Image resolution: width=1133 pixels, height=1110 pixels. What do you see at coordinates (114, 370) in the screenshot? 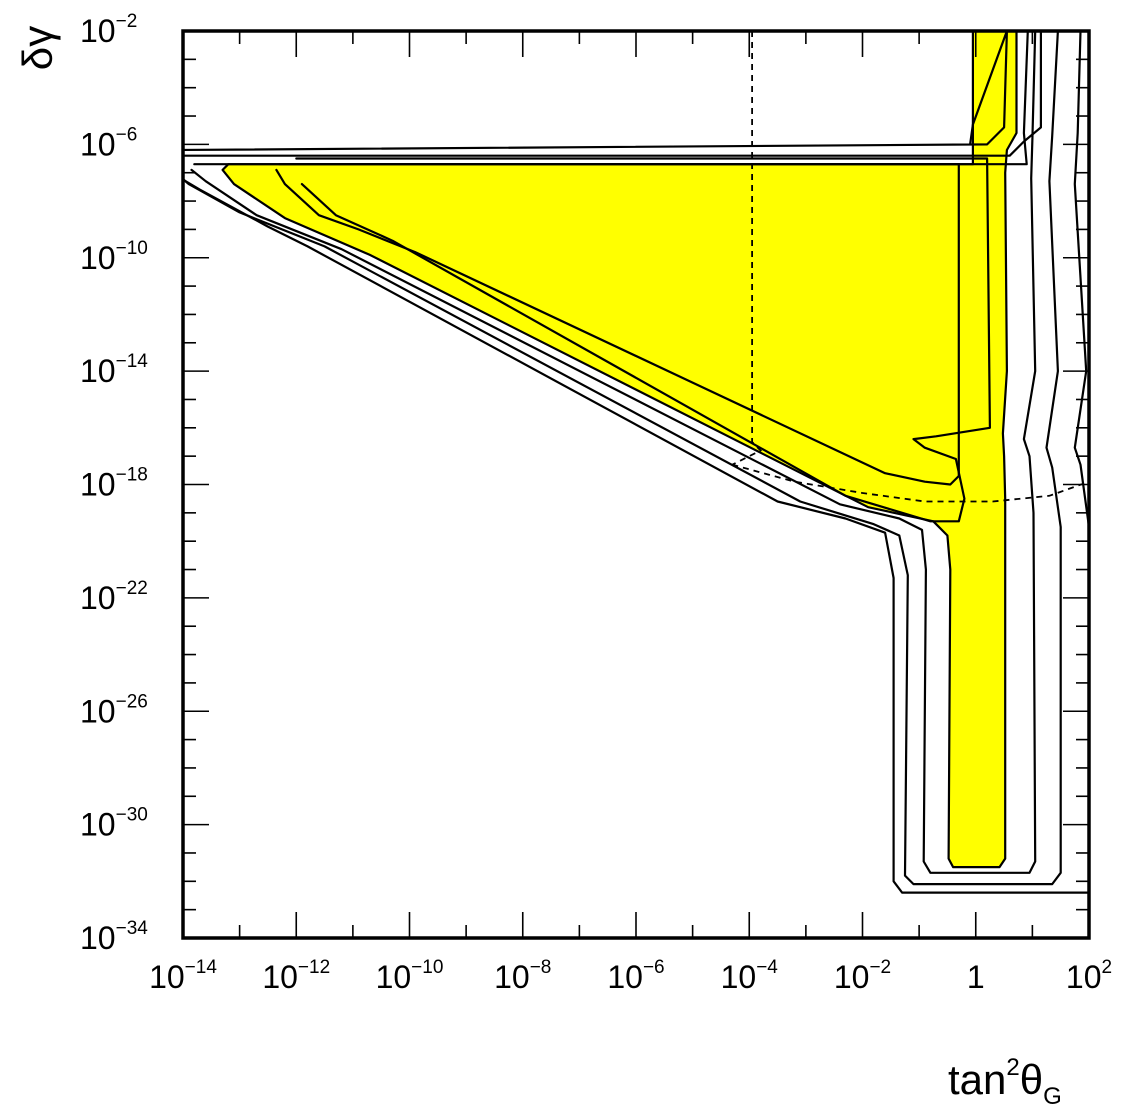
I see `y-tick-label: 10⁻¹⁴` at bounding box center [114, 370].